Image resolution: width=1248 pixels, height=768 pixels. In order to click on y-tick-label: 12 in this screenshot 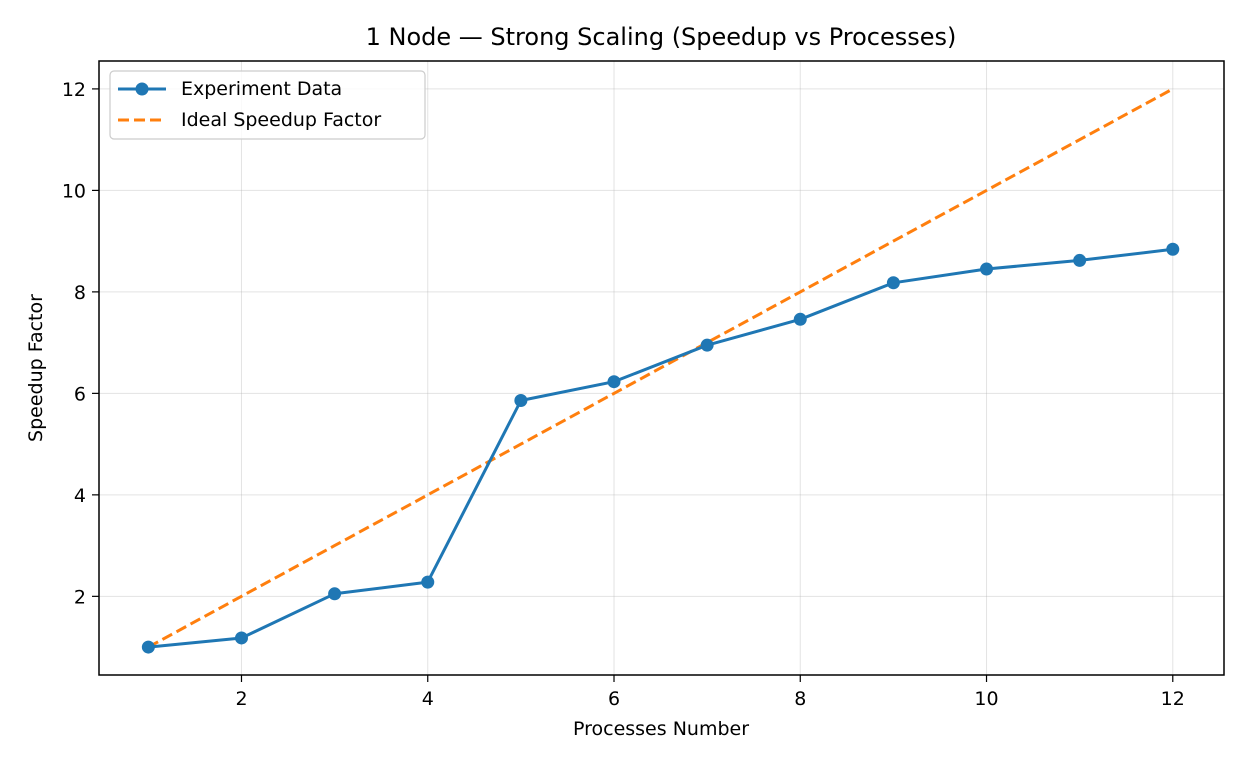, I will do `click(74, 90)`.